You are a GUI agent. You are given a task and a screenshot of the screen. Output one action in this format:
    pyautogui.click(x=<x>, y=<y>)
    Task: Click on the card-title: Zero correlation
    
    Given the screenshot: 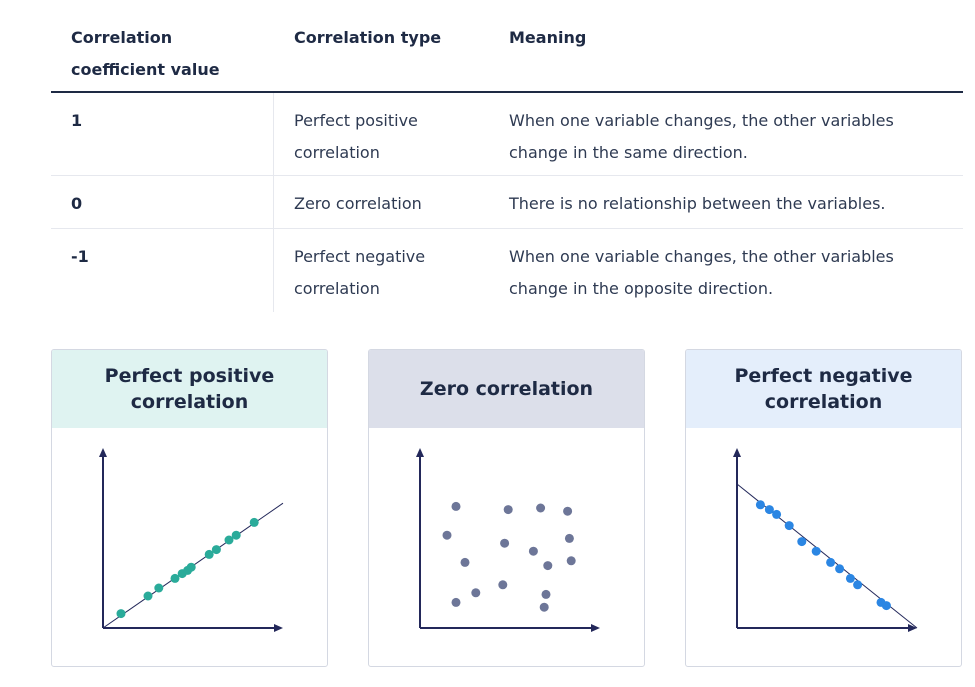 What is the action you would take?
    pyautogui.click(x=506, y=389)
    